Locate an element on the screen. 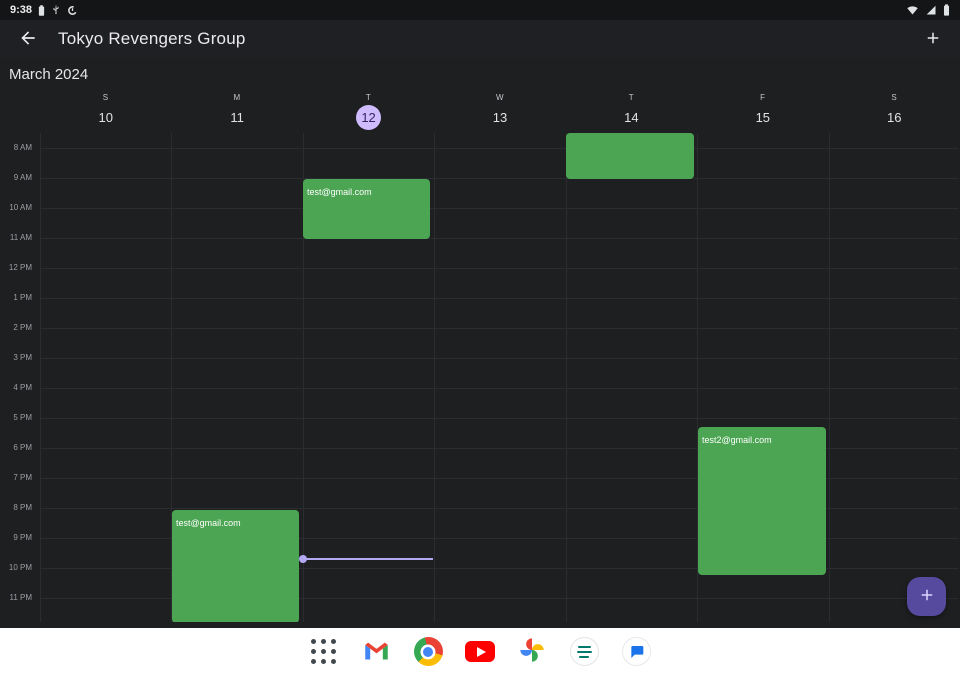 This screenshot has height=675, width=960. day-letter: F is located at coordinates (763, 97).